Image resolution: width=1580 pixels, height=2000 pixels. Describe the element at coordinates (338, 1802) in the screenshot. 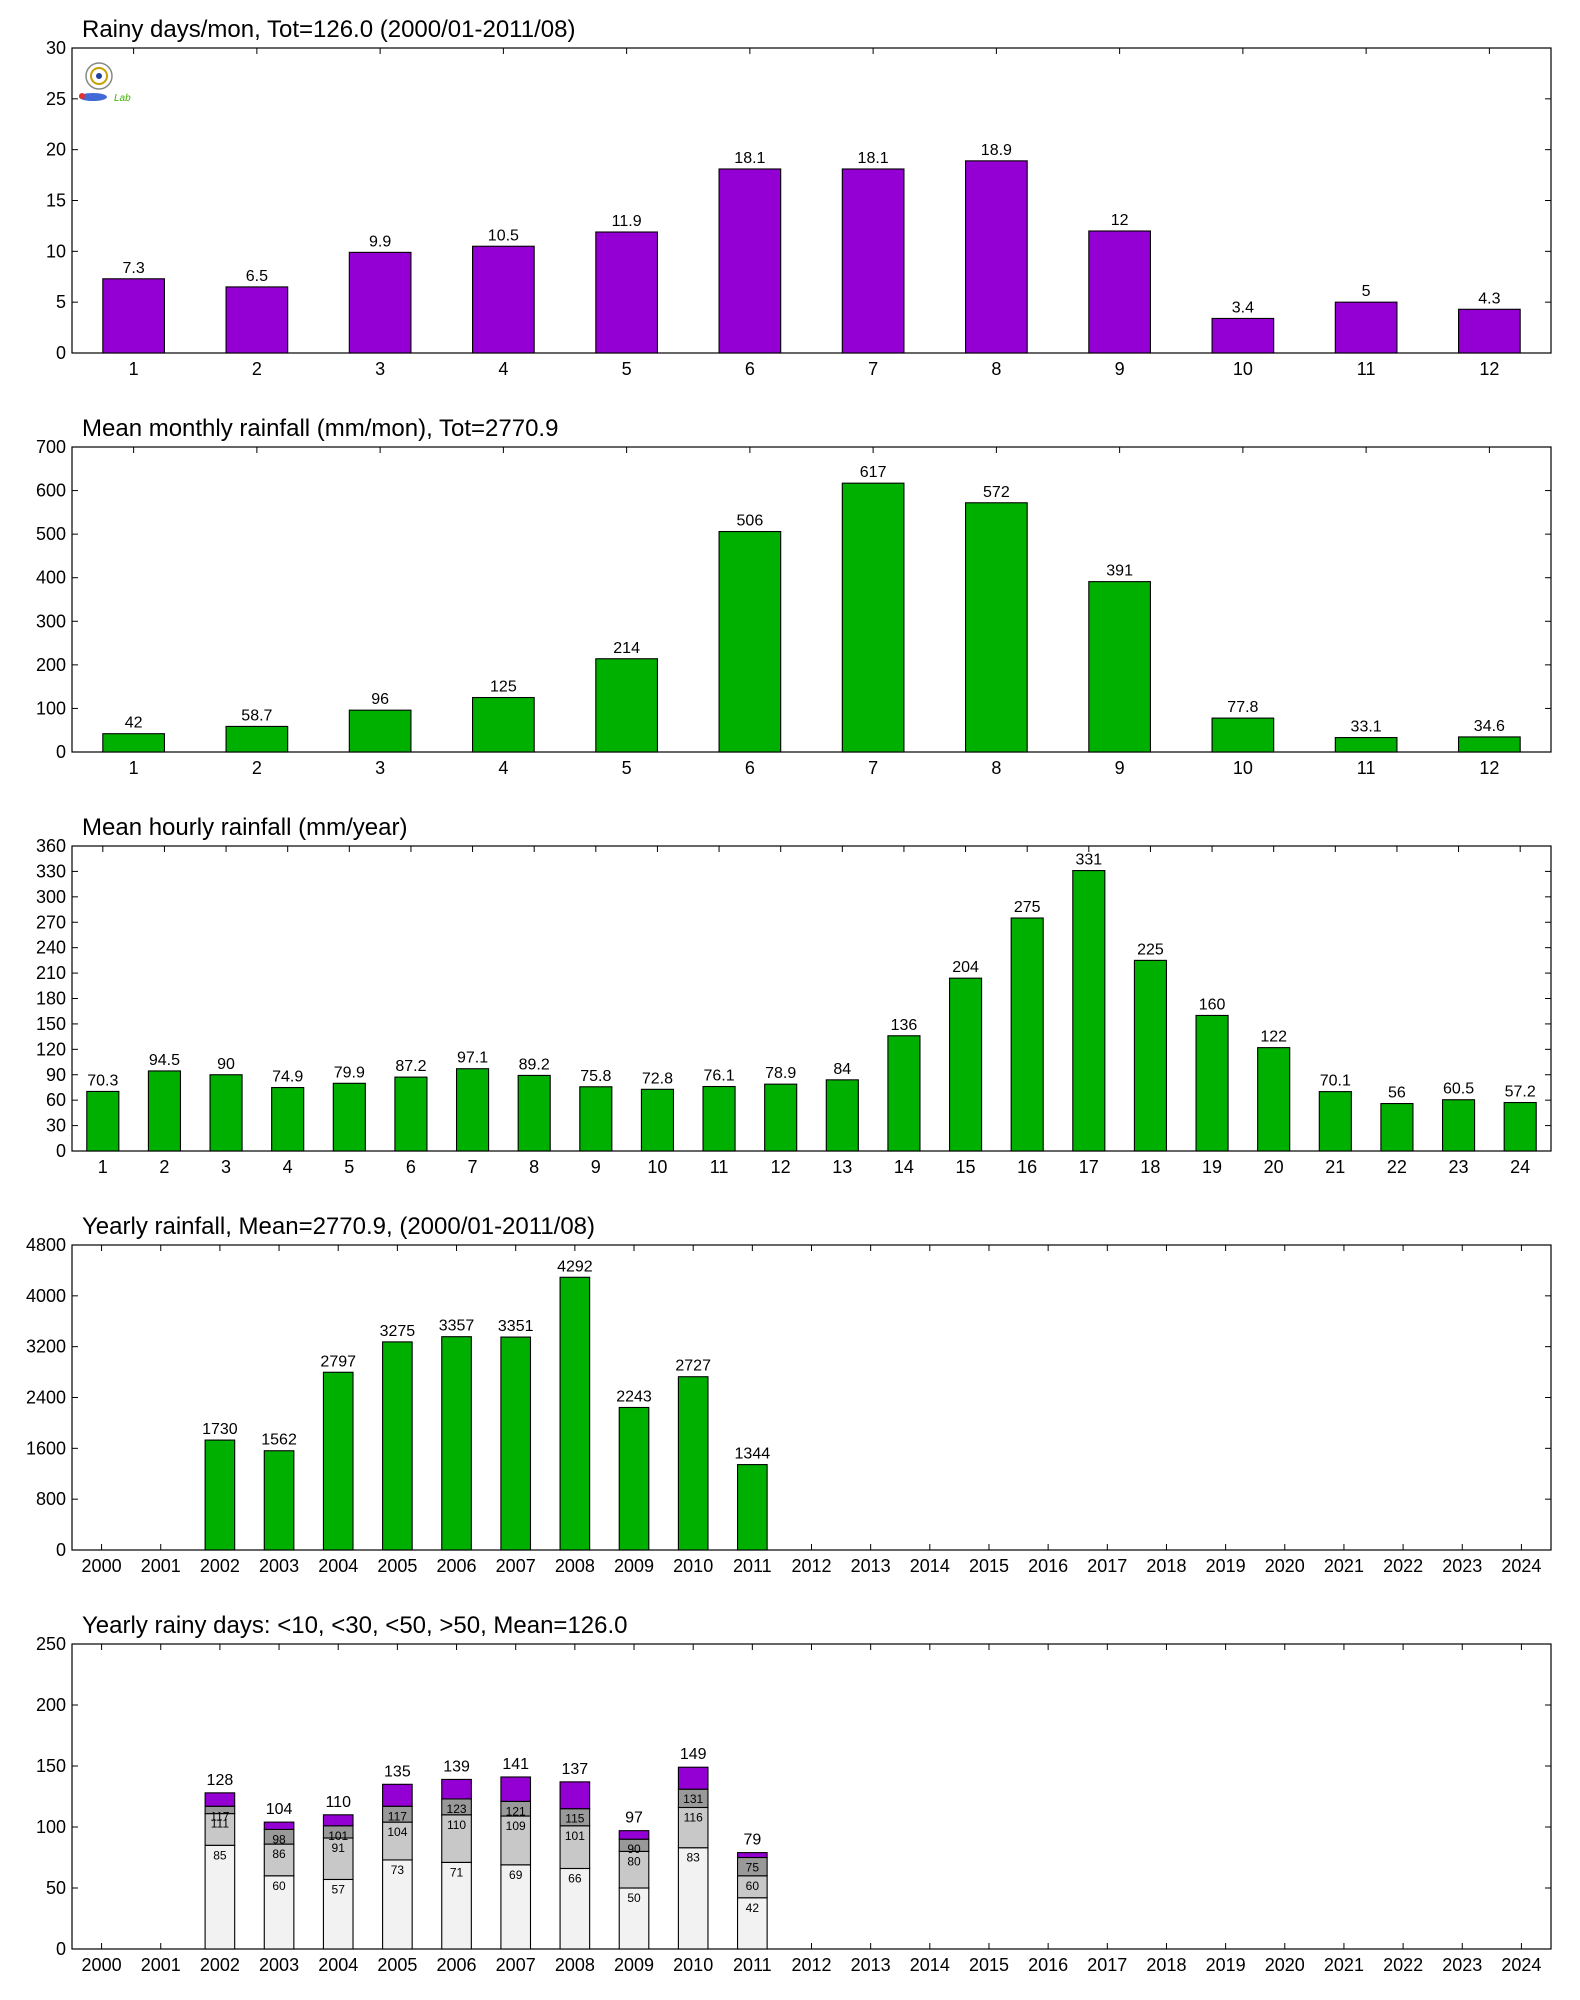

I see `bar-total-label: 110` at that location.